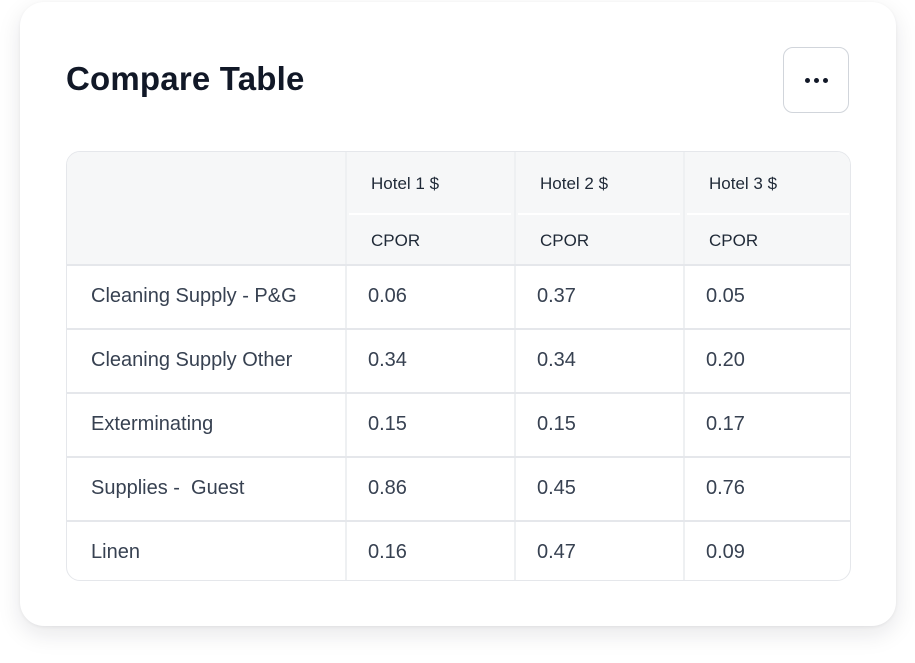 The width and height of the screenshot is (915, 663). I want to click on table-cell: 0.17, so click(725, 424).